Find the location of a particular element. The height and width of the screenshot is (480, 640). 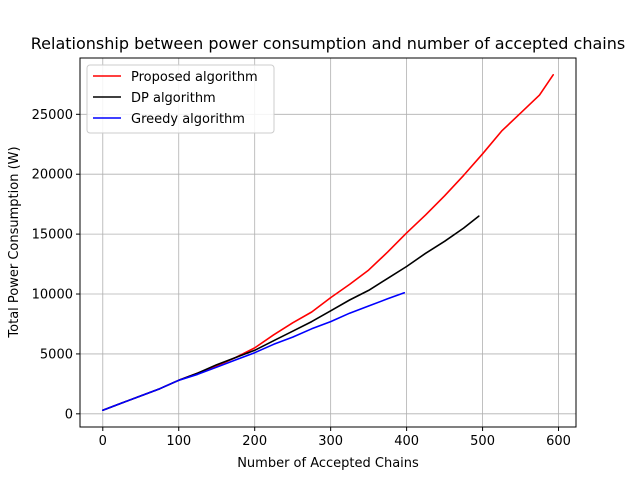

x-tick-label: 300 is located at coordinates (330, 441).